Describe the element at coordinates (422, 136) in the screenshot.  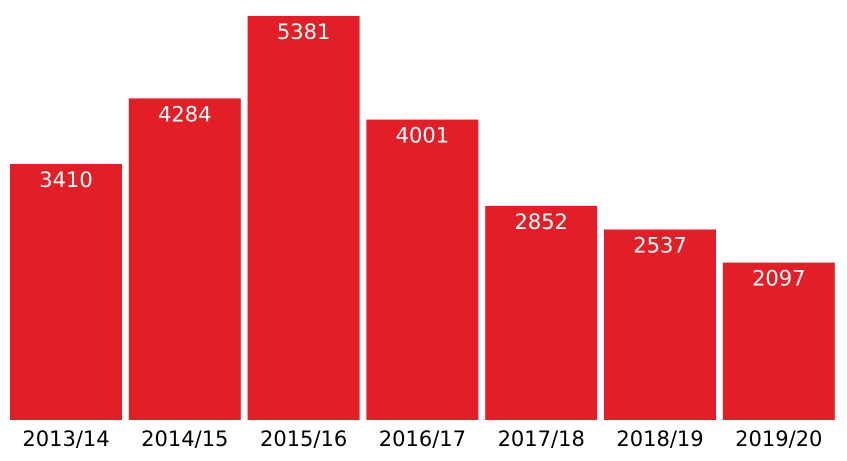
I see `data-label-2016-17: 4001` at that location.